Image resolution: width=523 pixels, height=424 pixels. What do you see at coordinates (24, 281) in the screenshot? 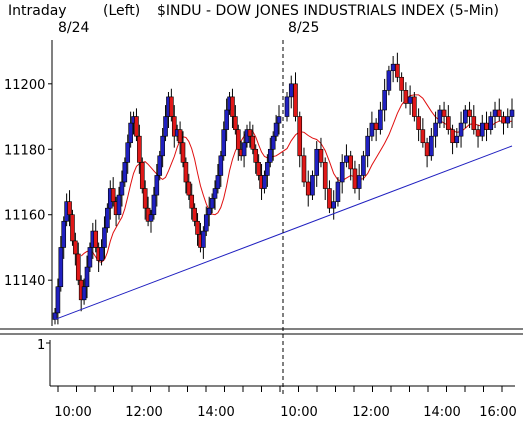
I see `y-tick-label: 11140` at bounding box center [24, 281].